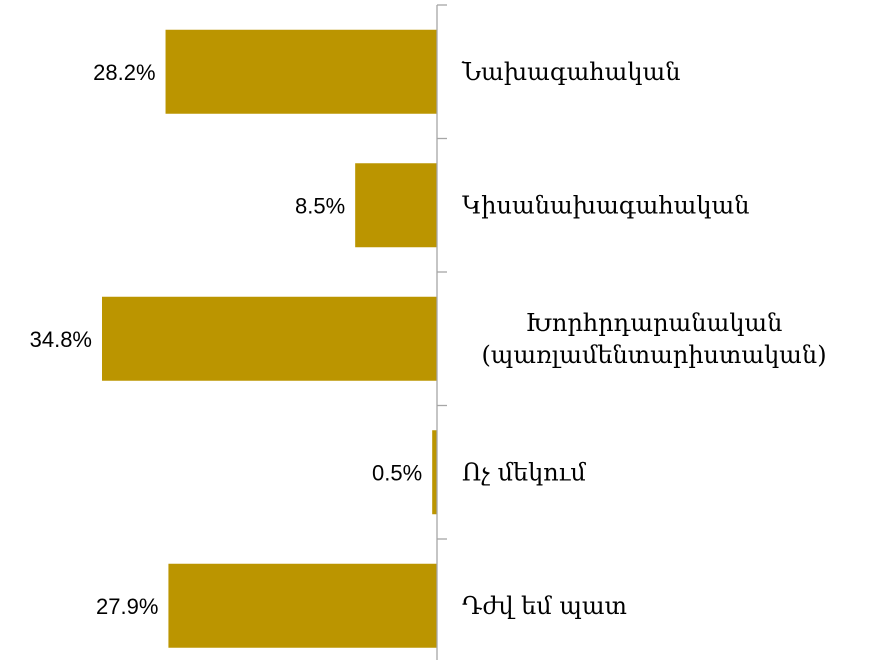  Describe the element at coordinates (653, 355) in the screenshot. I see `category-label: (պառլամենտարիստական)` at that location.